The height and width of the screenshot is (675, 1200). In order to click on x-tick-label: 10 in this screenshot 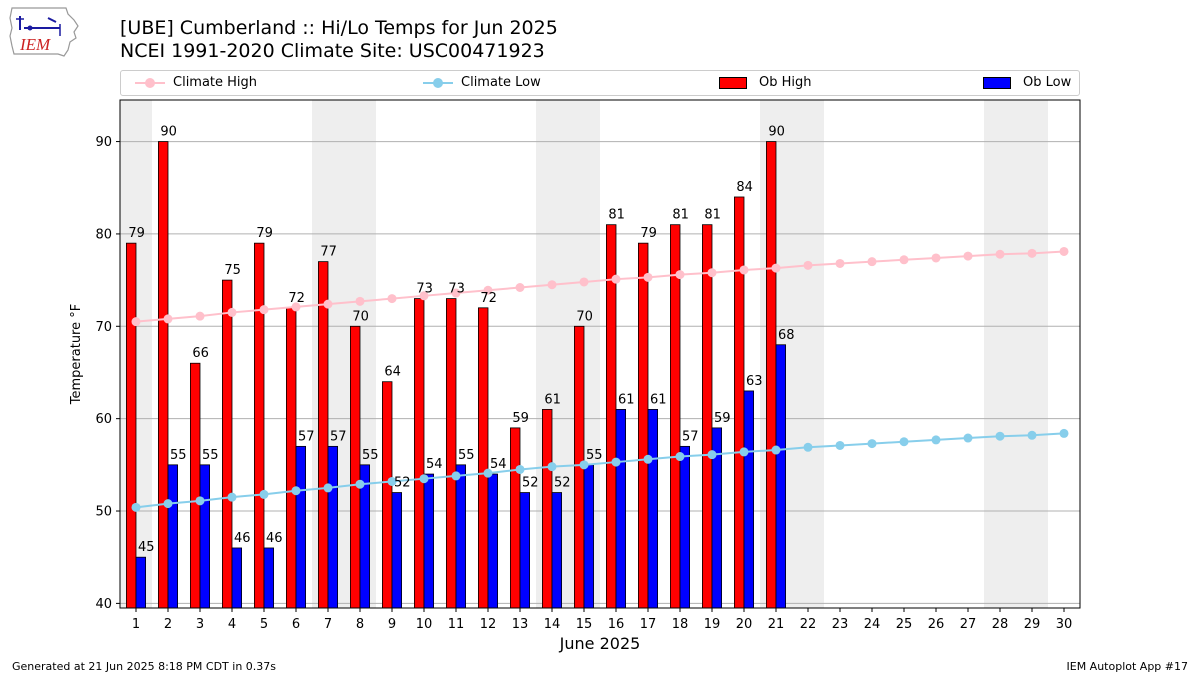, I will do `click(424, 624)`.